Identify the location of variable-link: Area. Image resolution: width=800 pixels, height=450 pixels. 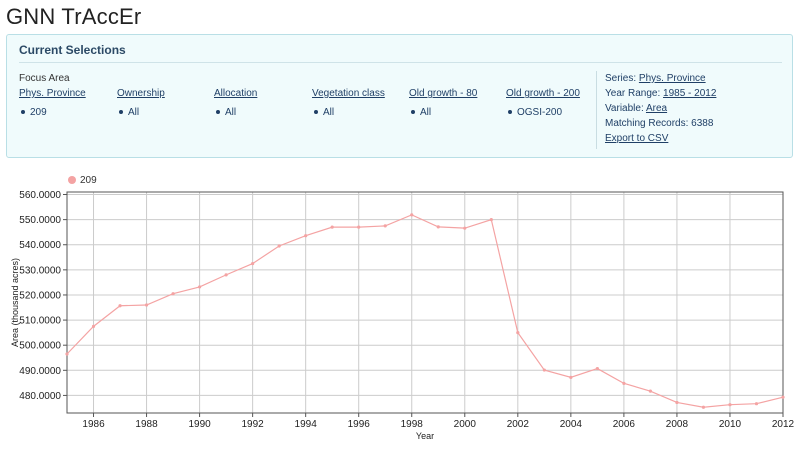
(656, 108).